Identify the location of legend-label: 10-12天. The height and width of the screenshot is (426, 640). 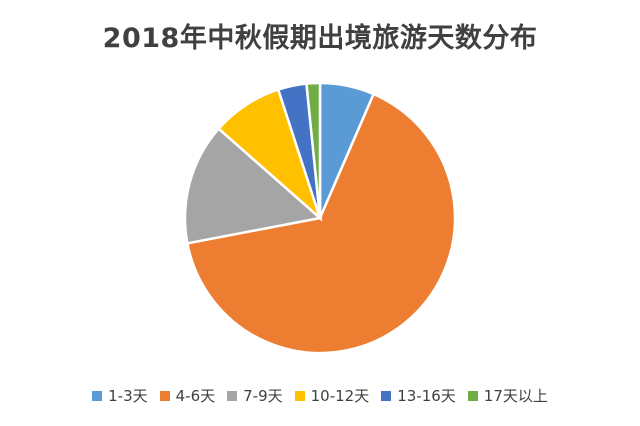
(340, 396).